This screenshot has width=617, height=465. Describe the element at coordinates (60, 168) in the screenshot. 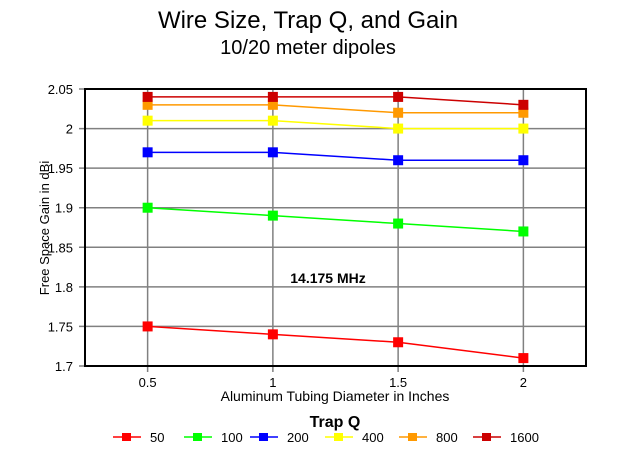

I see `y-tick-label: 1.95` at that location.